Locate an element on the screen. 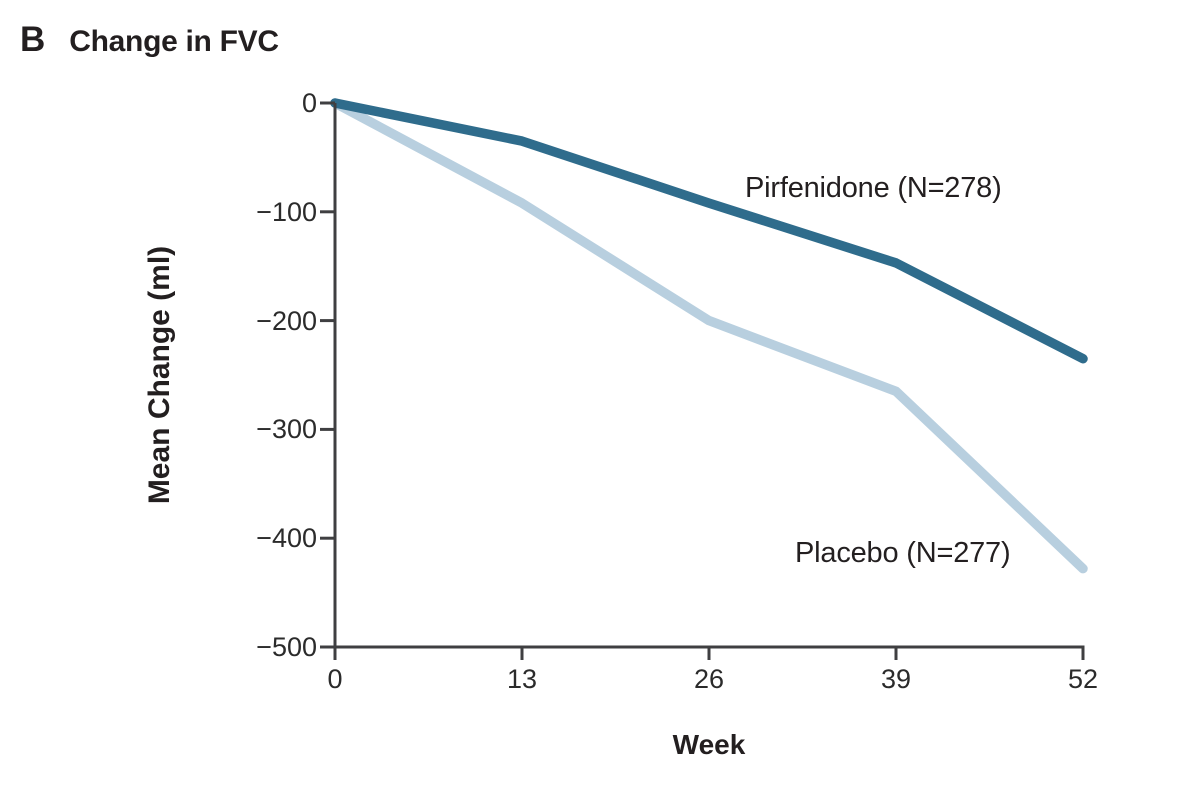  x-tick-label: 39 is located at coordinates (896, 679).